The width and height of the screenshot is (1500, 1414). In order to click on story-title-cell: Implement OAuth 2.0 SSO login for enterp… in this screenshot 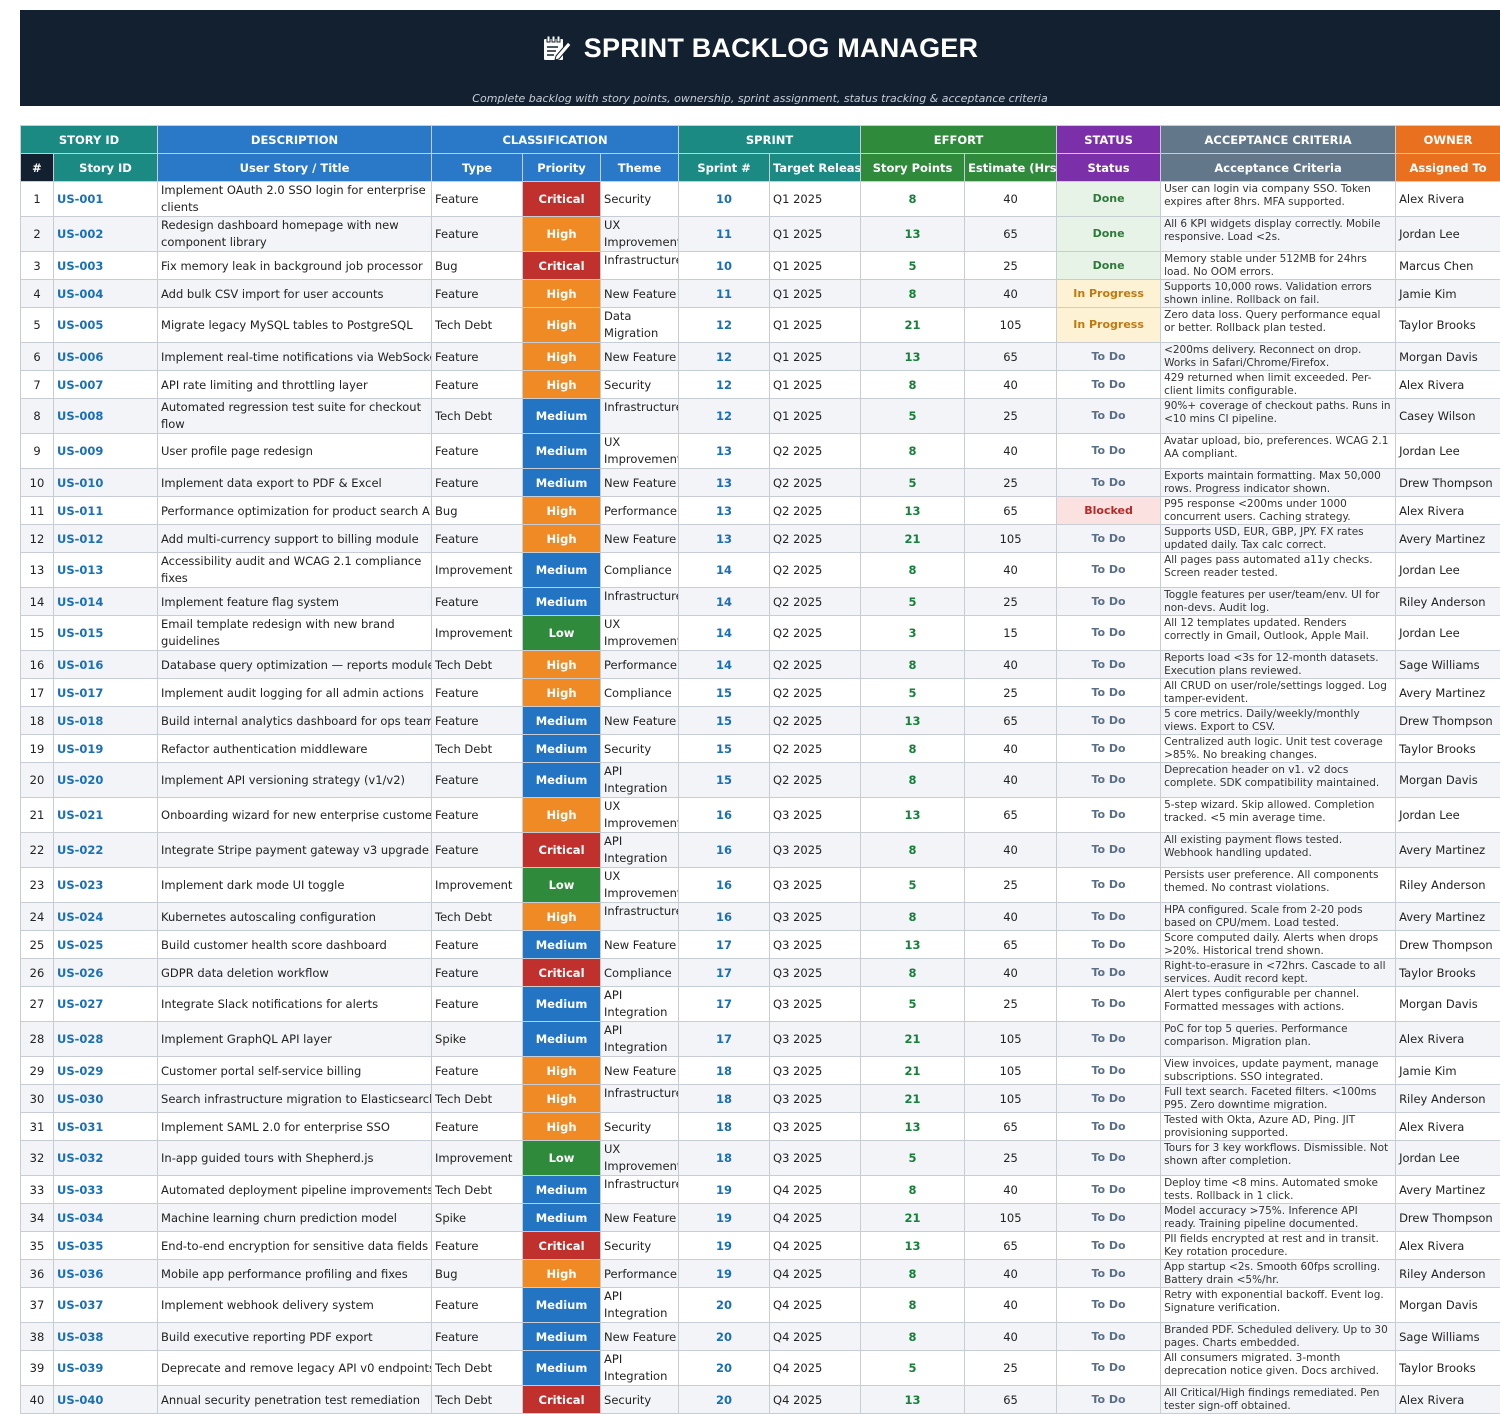, I will do `click(295, 199)`.